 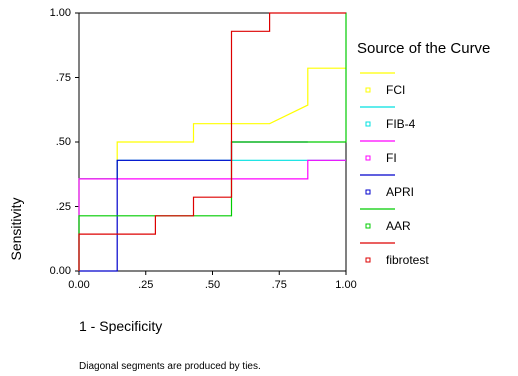 I want to click on x-tick-label: 1.00, so click(x=345, y=285).